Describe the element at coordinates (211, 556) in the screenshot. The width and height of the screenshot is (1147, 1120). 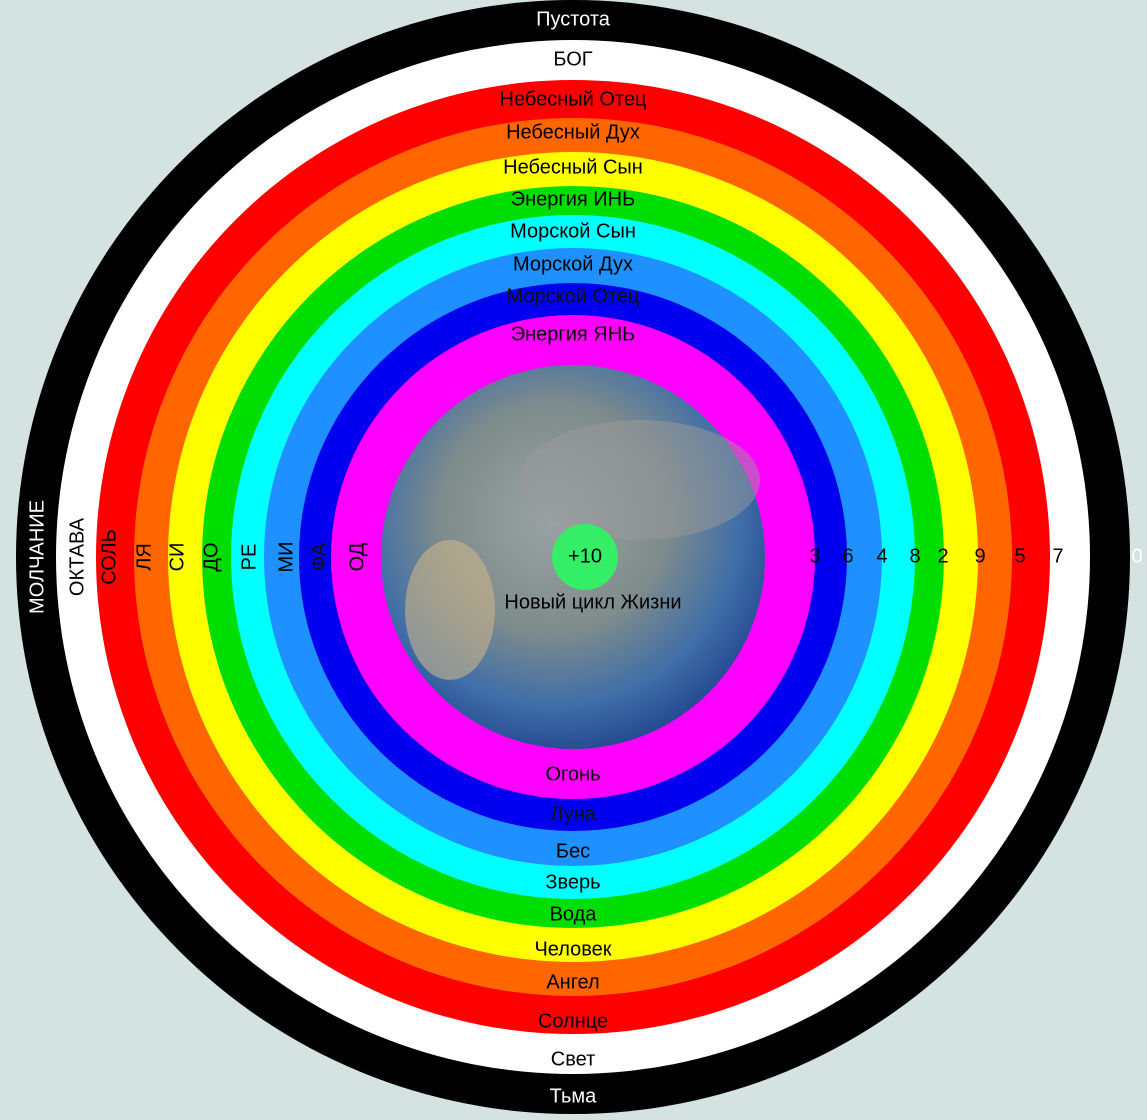
I see `ring-left-label: ДО` at that location.